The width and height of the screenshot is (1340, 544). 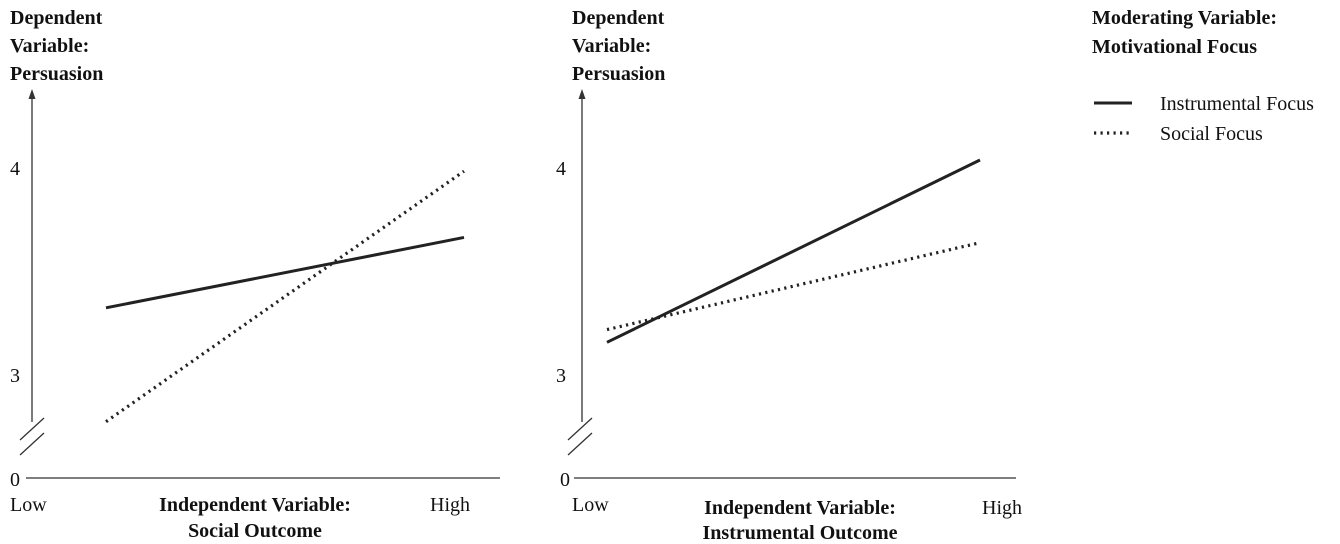 I want to click on legend-title-line-2: Motivational Focus, so click(x=1174, y=47).